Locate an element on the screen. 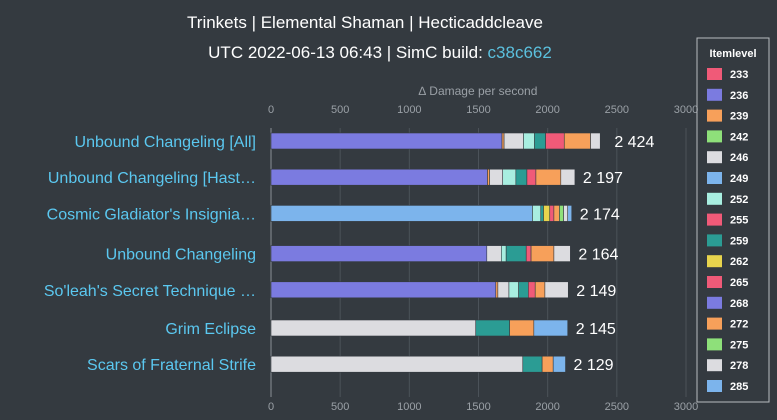  legend-item-262: 262 is located at coordinates (739, 262).